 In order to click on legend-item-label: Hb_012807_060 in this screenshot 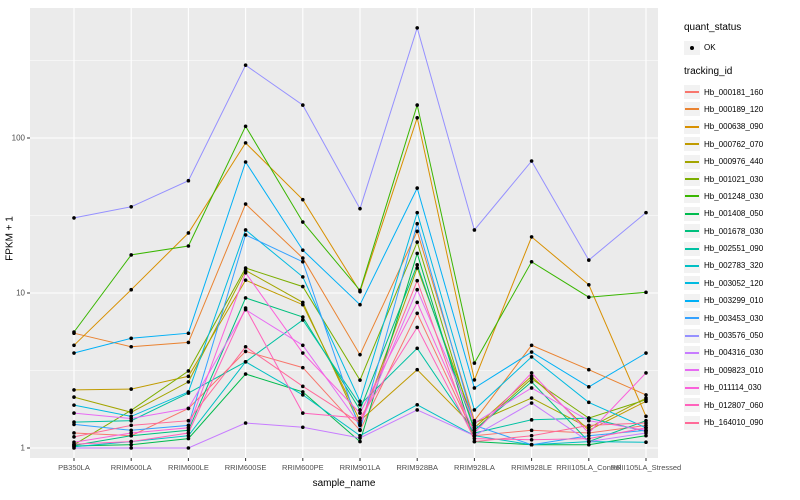, I will do `click(734, 405)`.